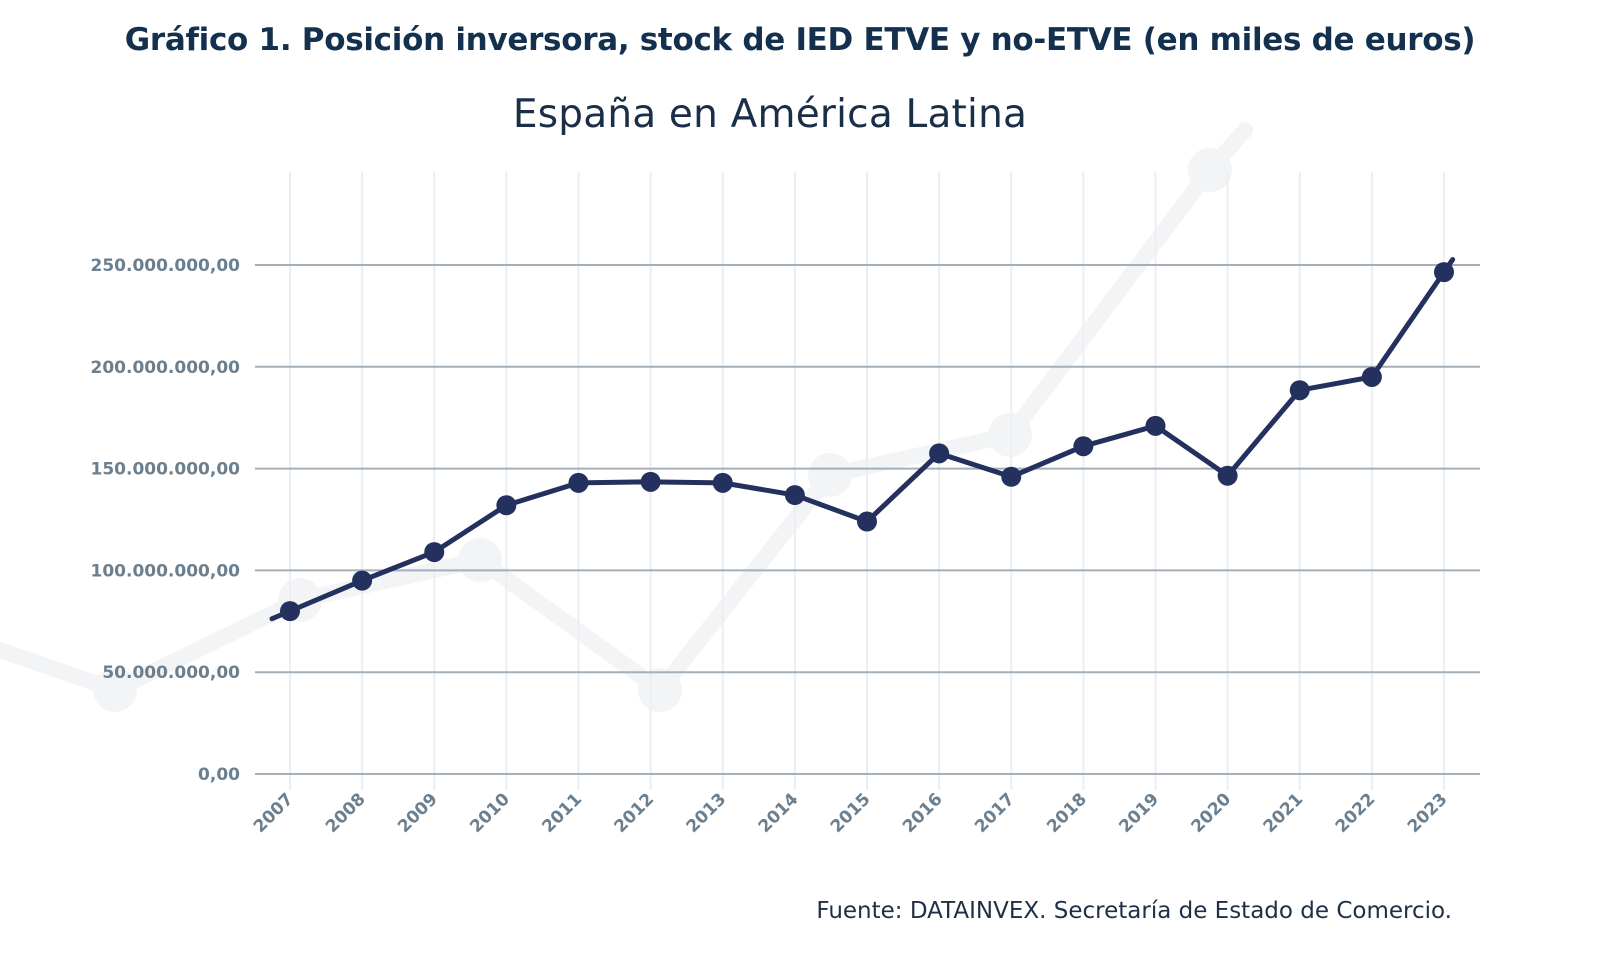 The height and width of the screenshot is (961, 1600). I want to click on y-tick-label: 100.000.000,00, so click(166, 571).